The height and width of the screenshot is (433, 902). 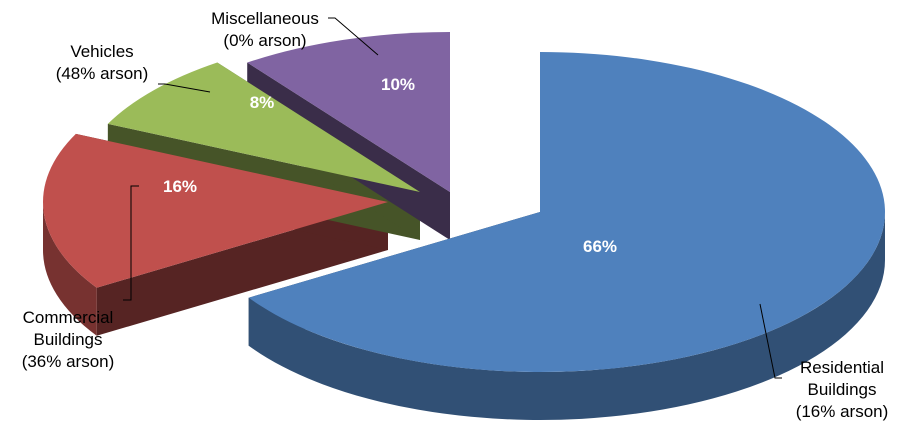 What do you see at coordinates (600, 246) in the screenshot?
I see `slice-value-residential: 66%` at bounding box center [600, 246].